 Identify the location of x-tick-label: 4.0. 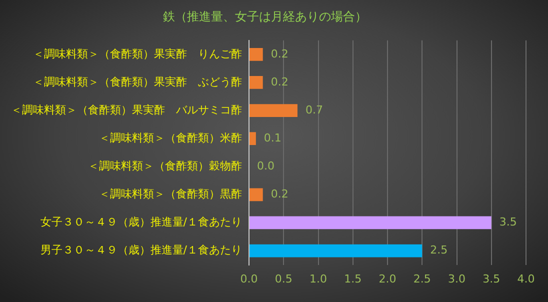
(526, 279).